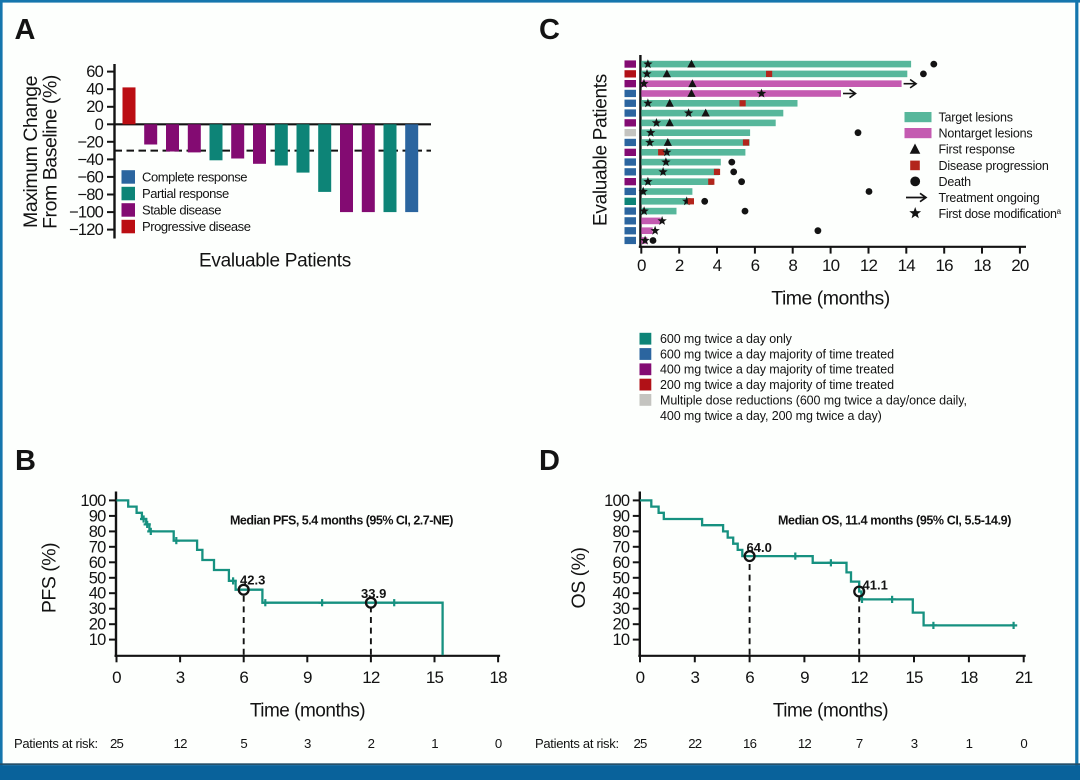 The height and width of the screenshot is (780, 1080). What do you see at coordinates (859, 743) in the screenshot?
I see `svg-text: 7` at bounding box center [859, 743].